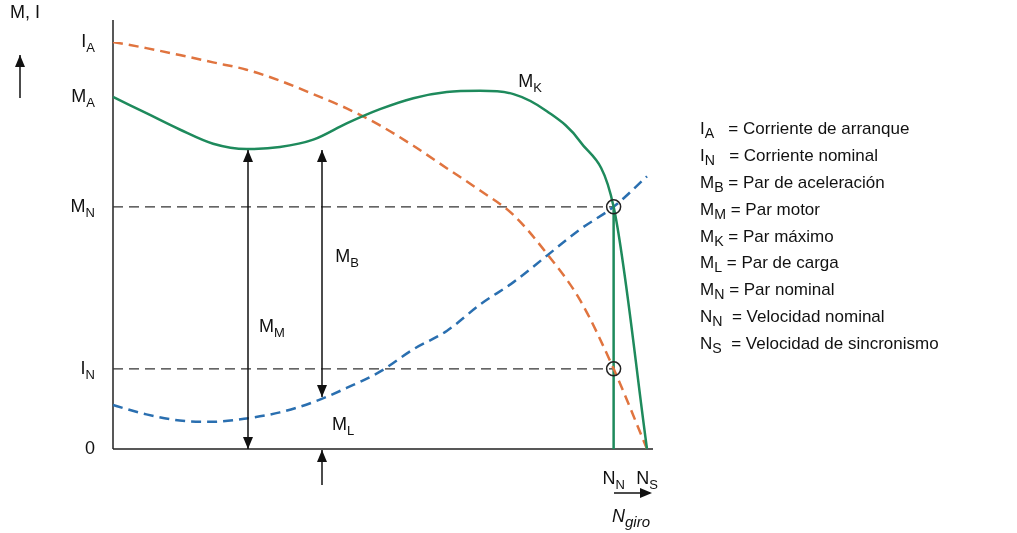 This screenshot has height=533, width=1017. I want to click on text: M$_{L}$ = Par de carga, so click(769, 264).